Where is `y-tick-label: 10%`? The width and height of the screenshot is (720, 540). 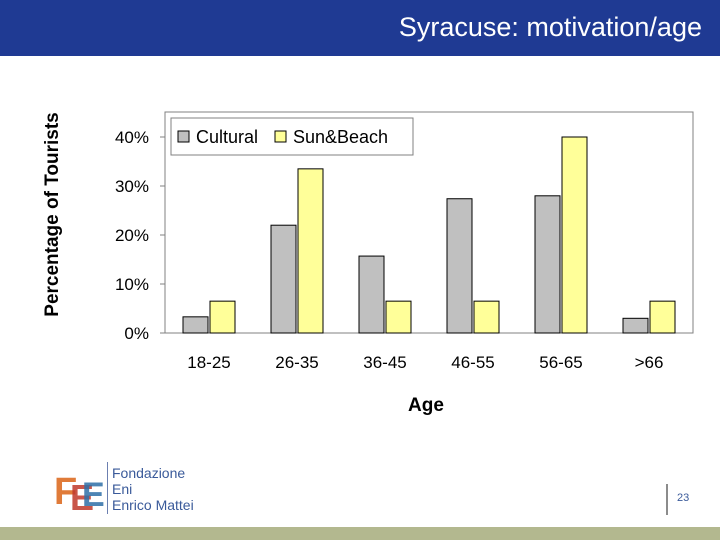
y-tick-label: 10% is located at coordinates (132, 284).